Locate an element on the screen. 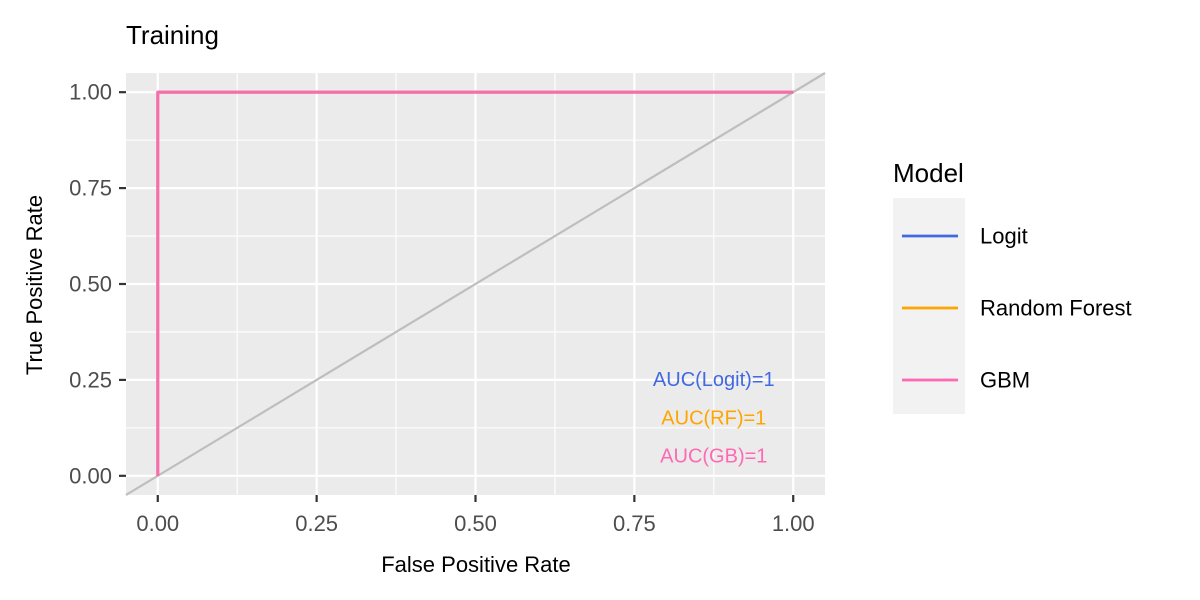  x-tick-label: 0.75 is located at coordinates (634, 523).